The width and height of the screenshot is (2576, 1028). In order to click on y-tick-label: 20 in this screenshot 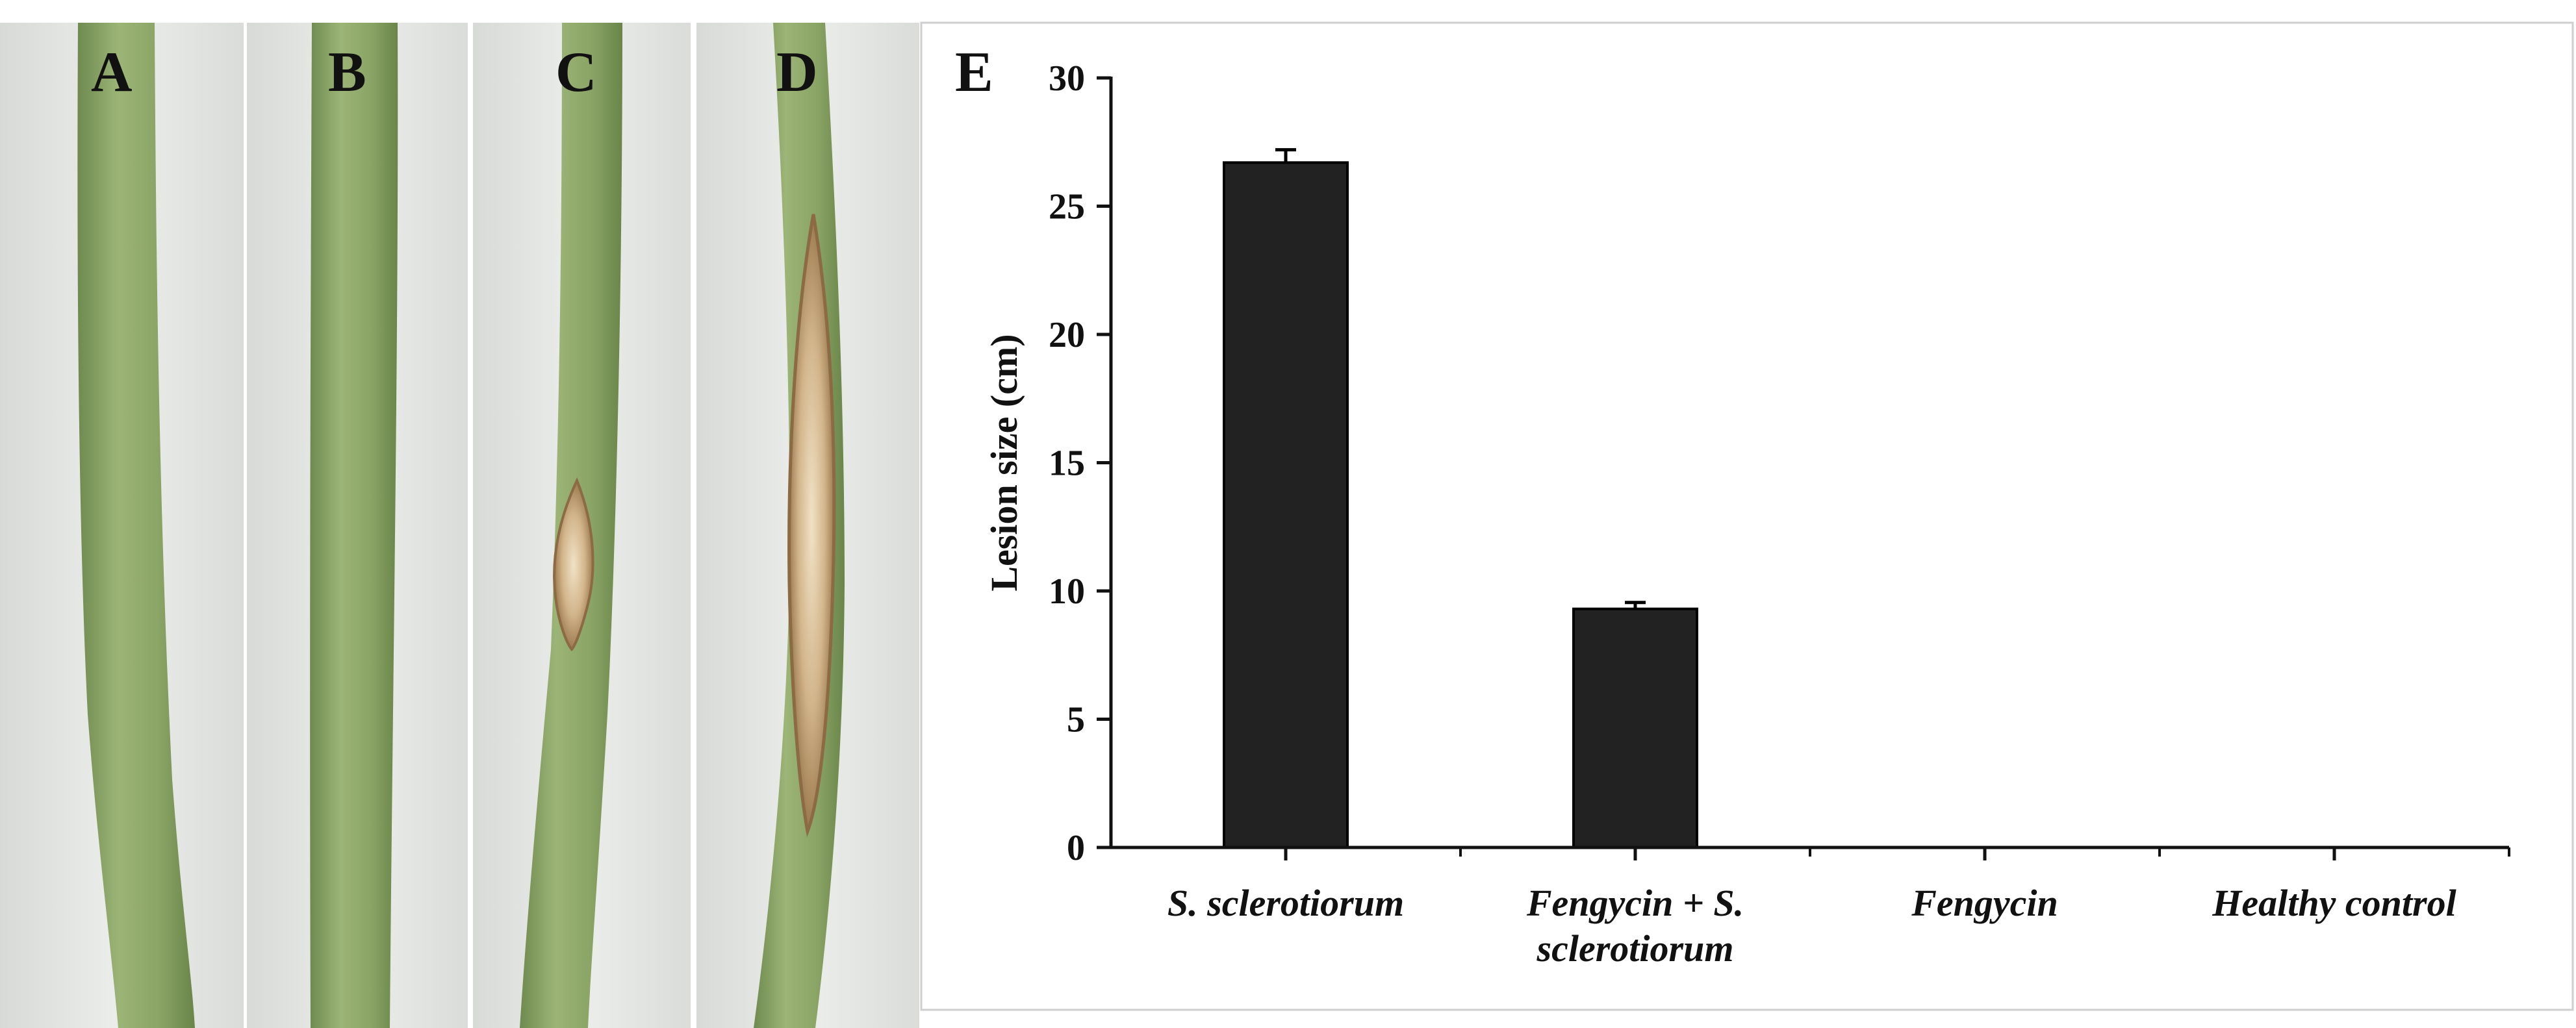, I will do `click(1067, 335)`.